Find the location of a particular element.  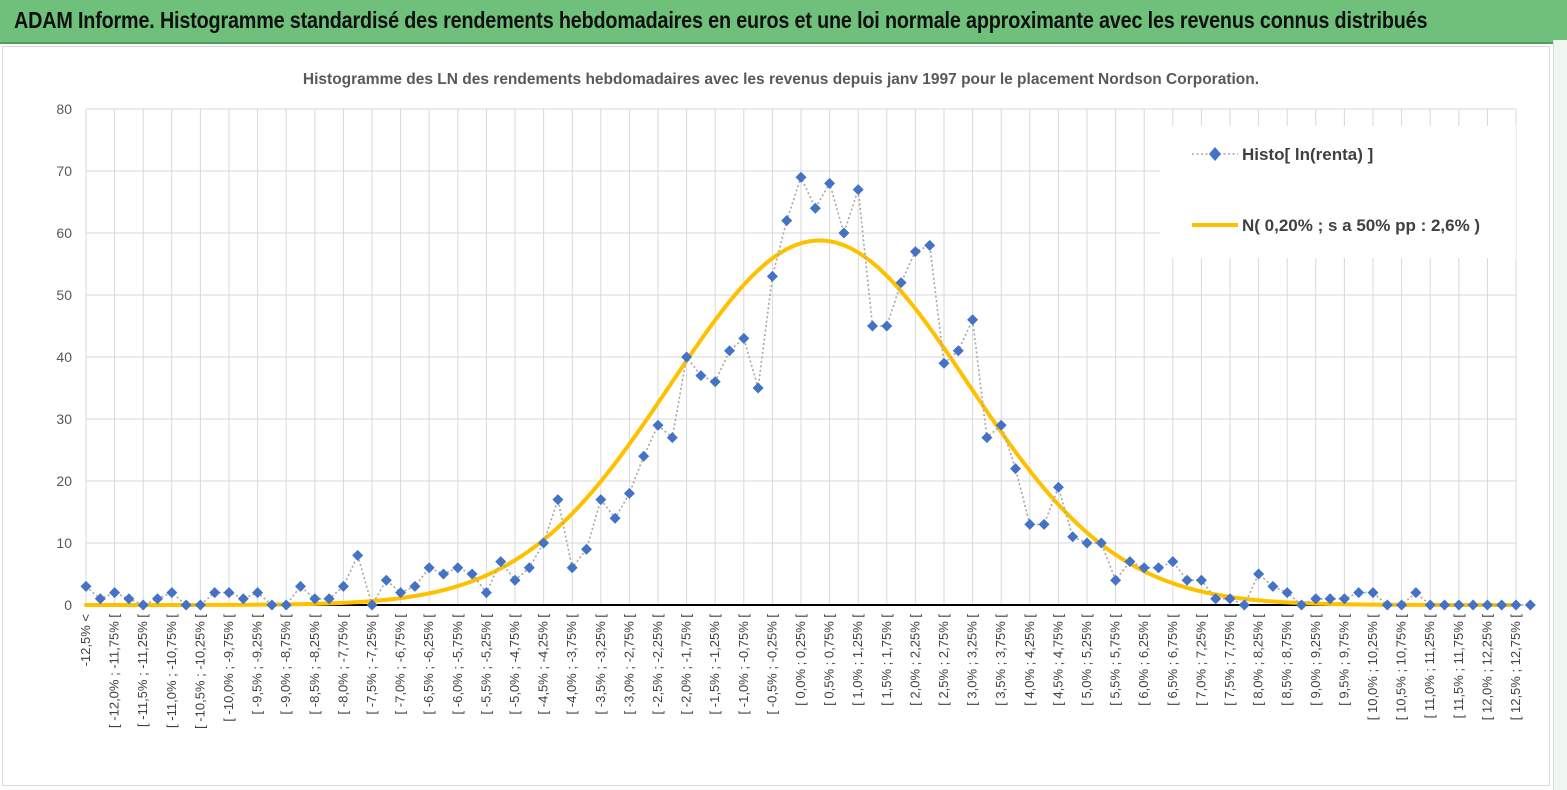

y-axis-ticks: 0 10 20 30 40 50 60 70 80 is located at coordinates (64, 357).